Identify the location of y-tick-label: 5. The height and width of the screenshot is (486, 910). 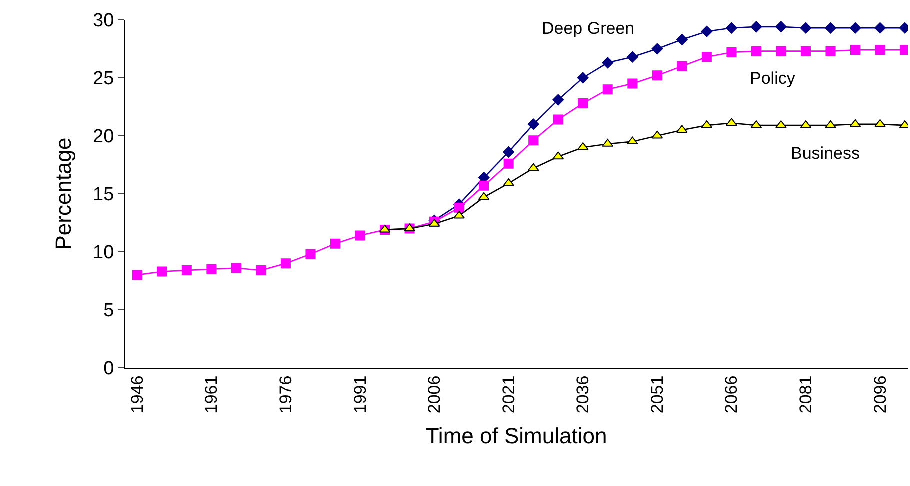
(109, 311).